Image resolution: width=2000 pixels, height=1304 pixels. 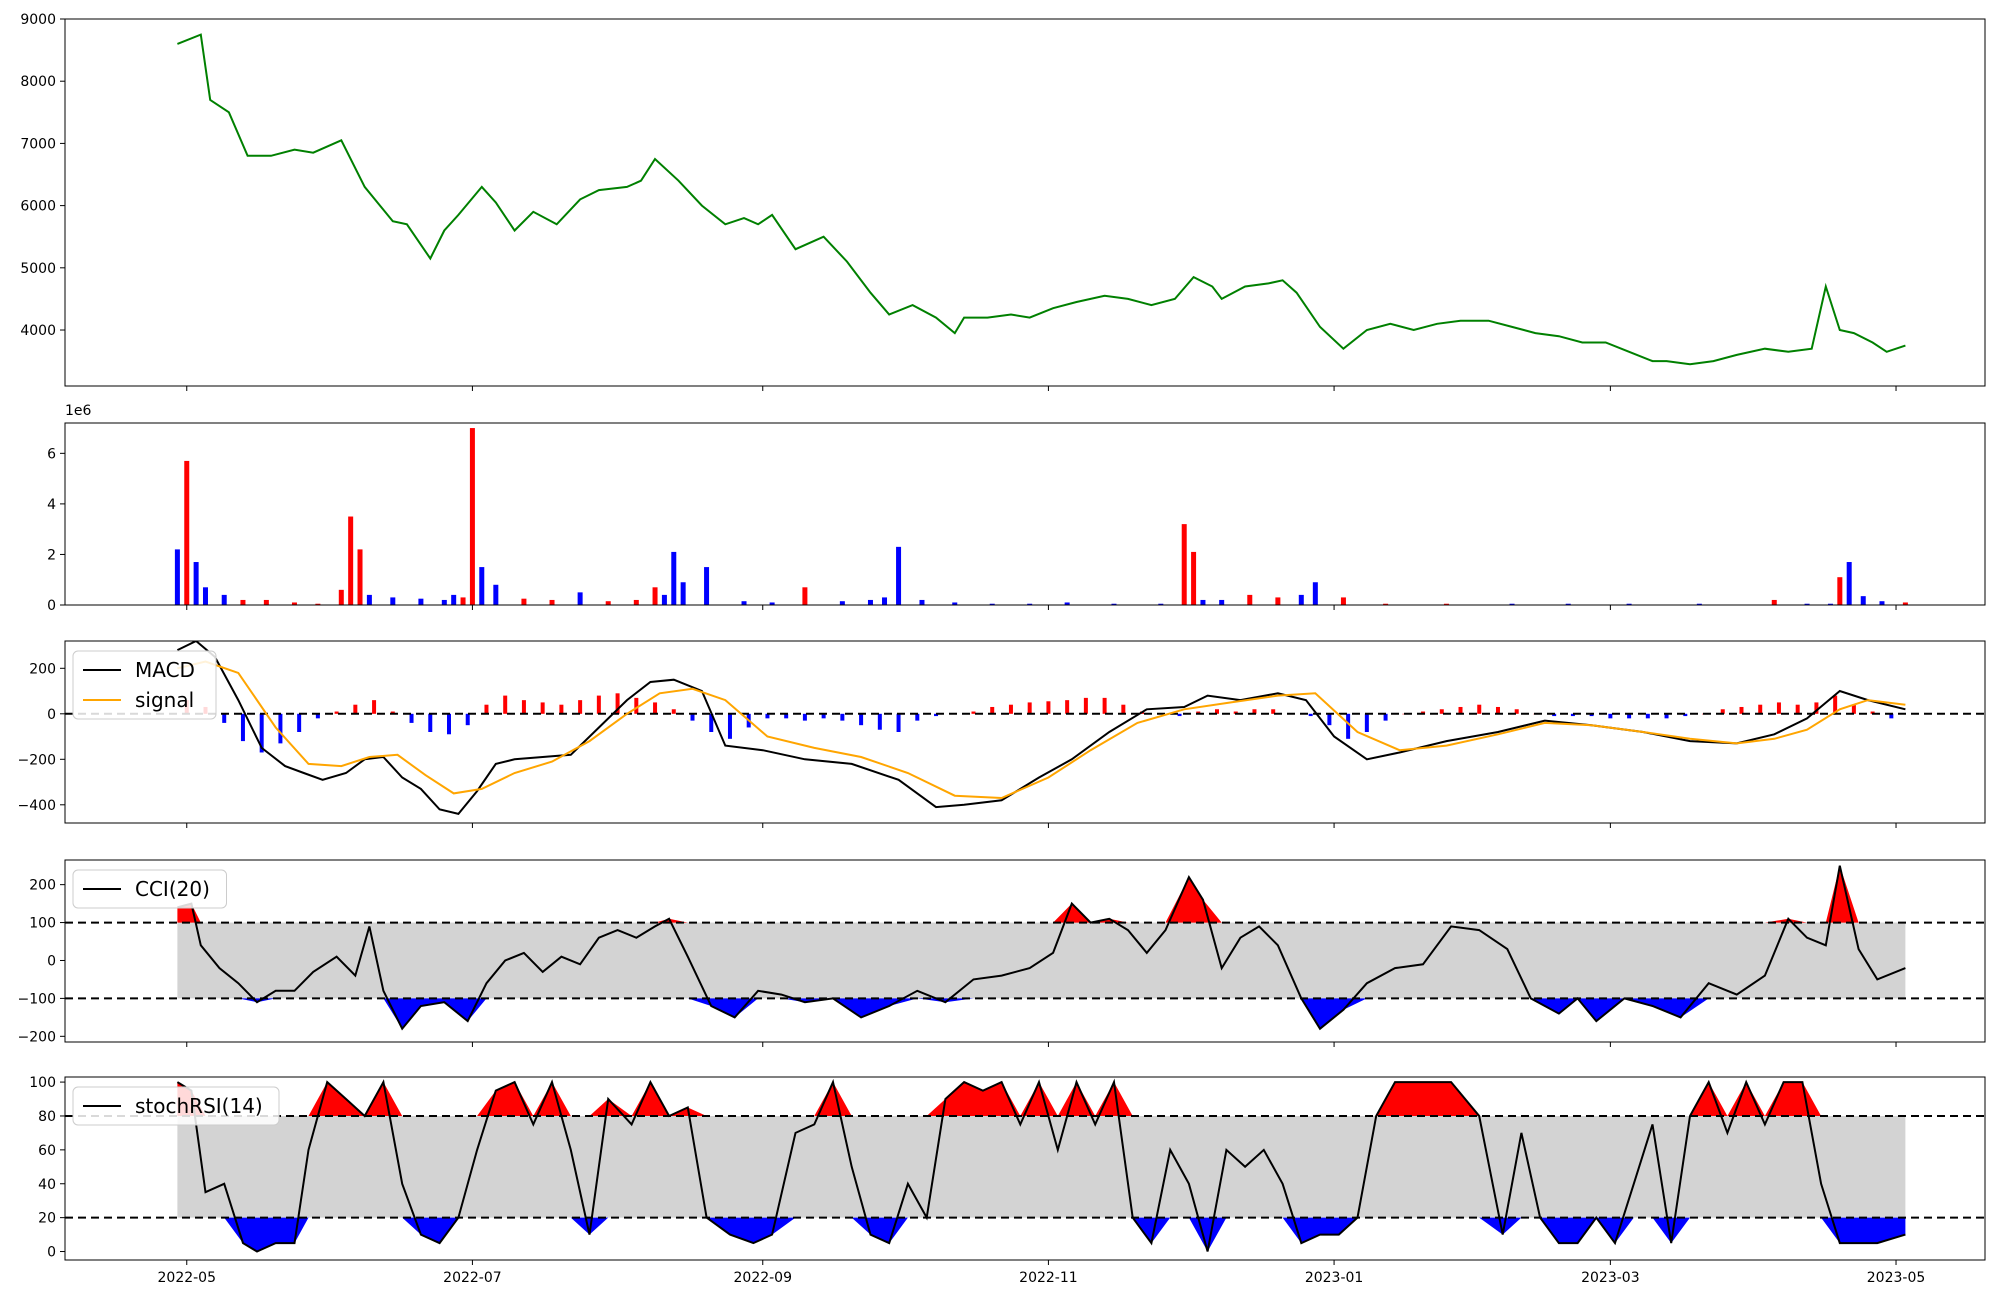 I want to click on legend-entry: MACD, so click(x=165, y=670).